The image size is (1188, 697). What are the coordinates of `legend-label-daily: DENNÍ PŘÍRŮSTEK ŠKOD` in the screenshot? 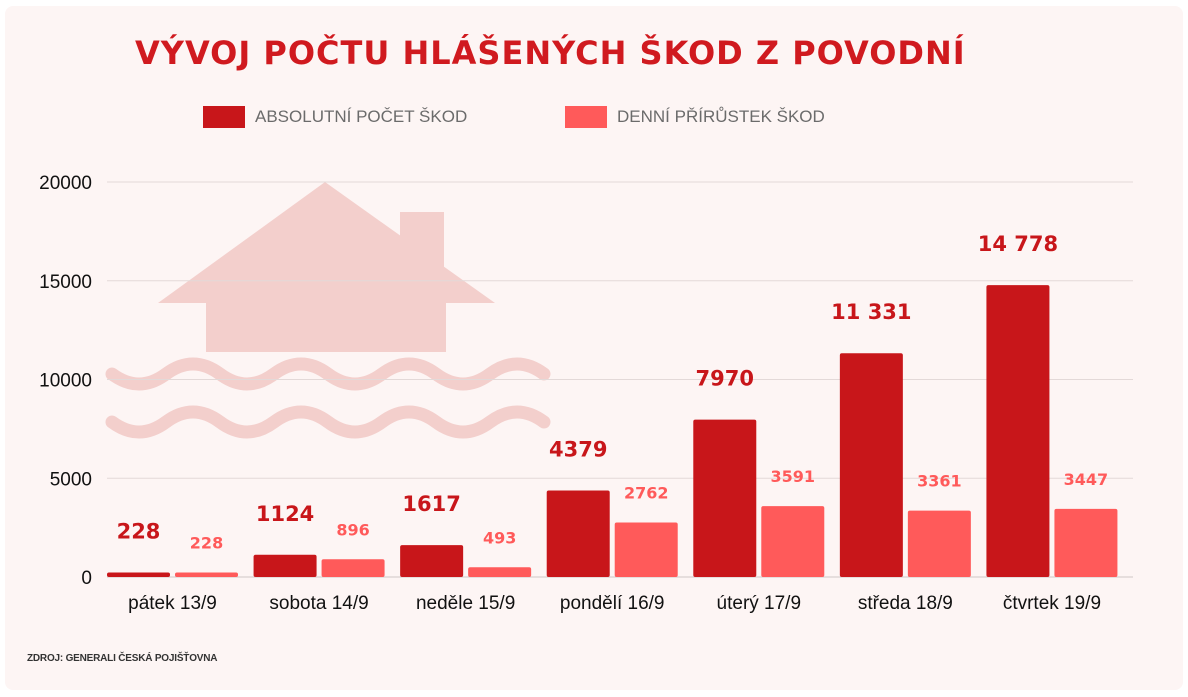 It's located at (721, 116).